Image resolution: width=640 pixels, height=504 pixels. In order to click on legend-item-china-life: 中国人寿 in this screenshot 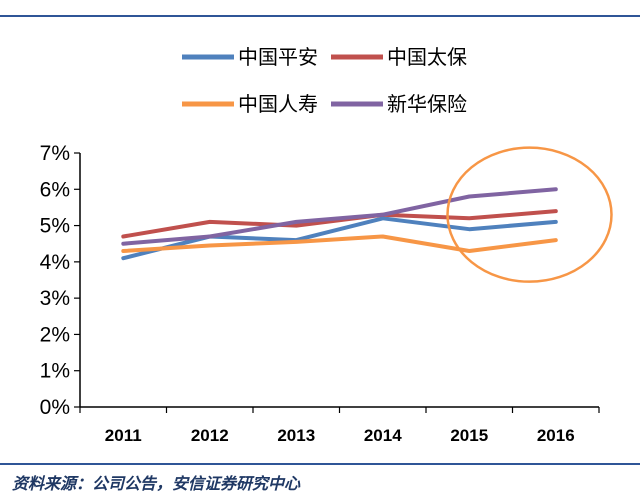, I will do `click(250, 104)`.